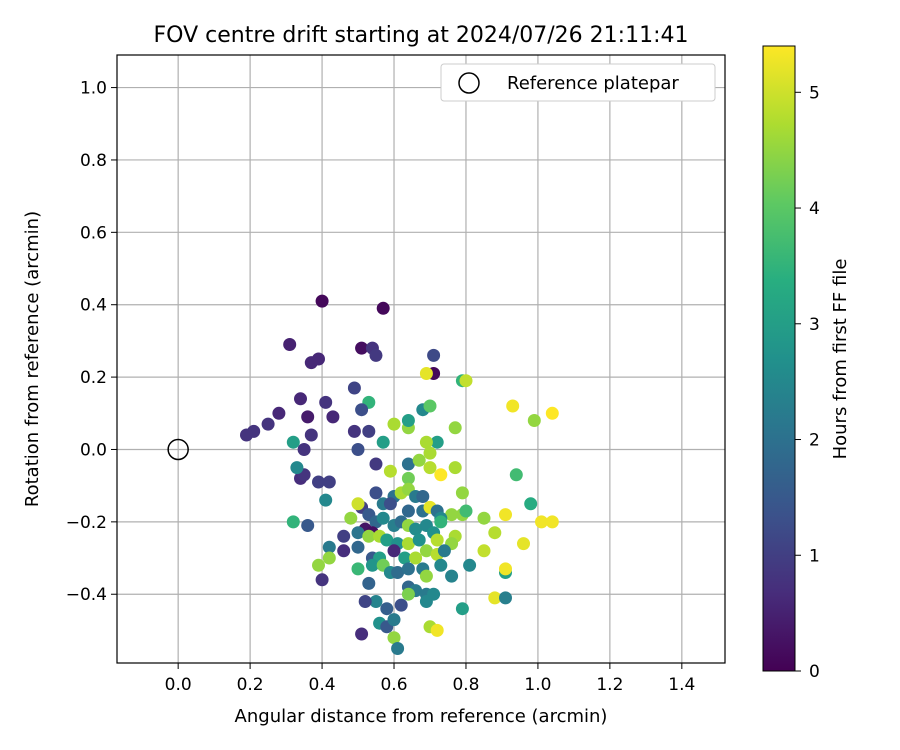  What do you see at coordinates (93, 378) in the screenshot?
I see `y-tick-label: 0.2` at bounding box center [93, 378].